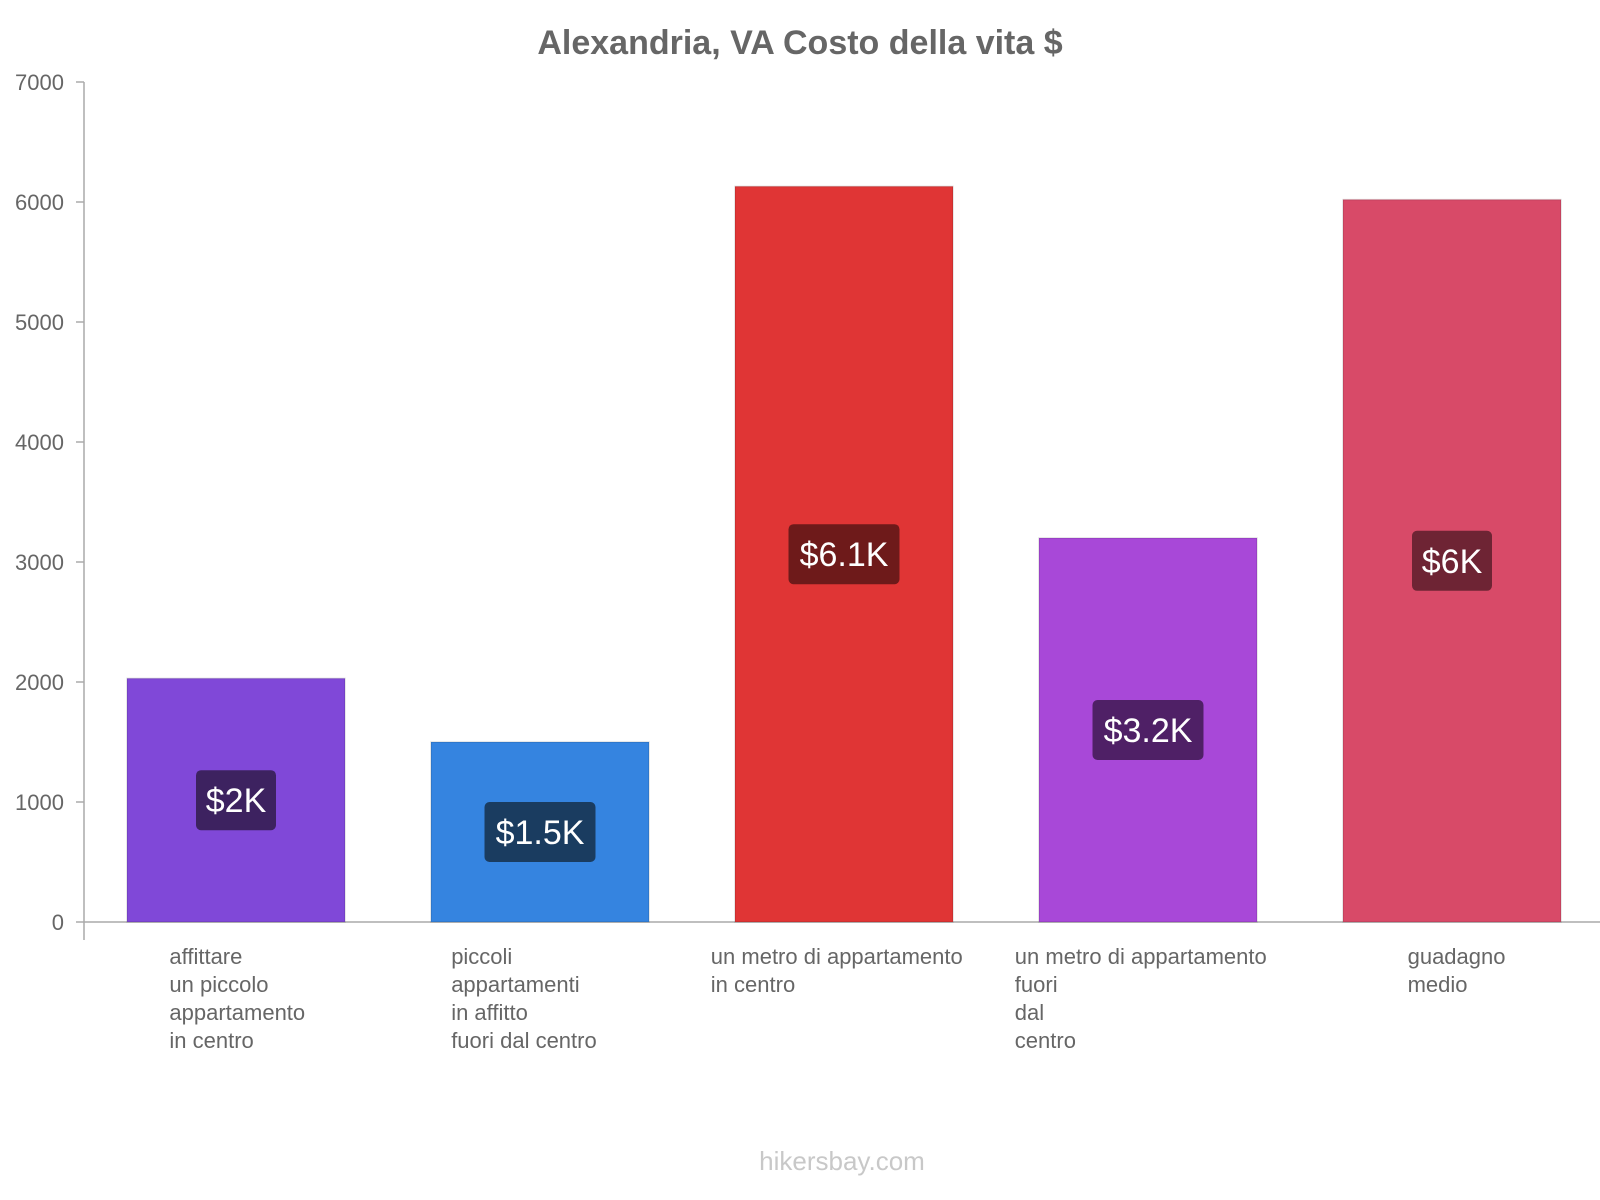 The height and width of the screenshot is (1200, 1600). Describe the element at coordinates (58, 922) in the screenshot. I see `y-tick-label: 0` at that location.